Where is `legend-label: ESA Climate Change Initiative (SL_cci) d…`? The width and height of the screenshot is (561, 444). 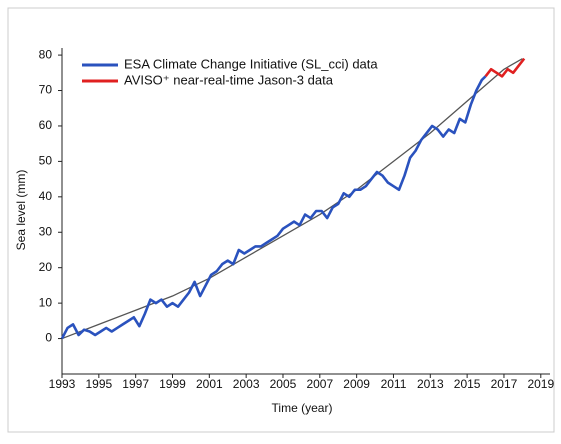
legend-label: ESA Climate Change Initiative (SL_cci) d… is located at coordinates (251, 63).